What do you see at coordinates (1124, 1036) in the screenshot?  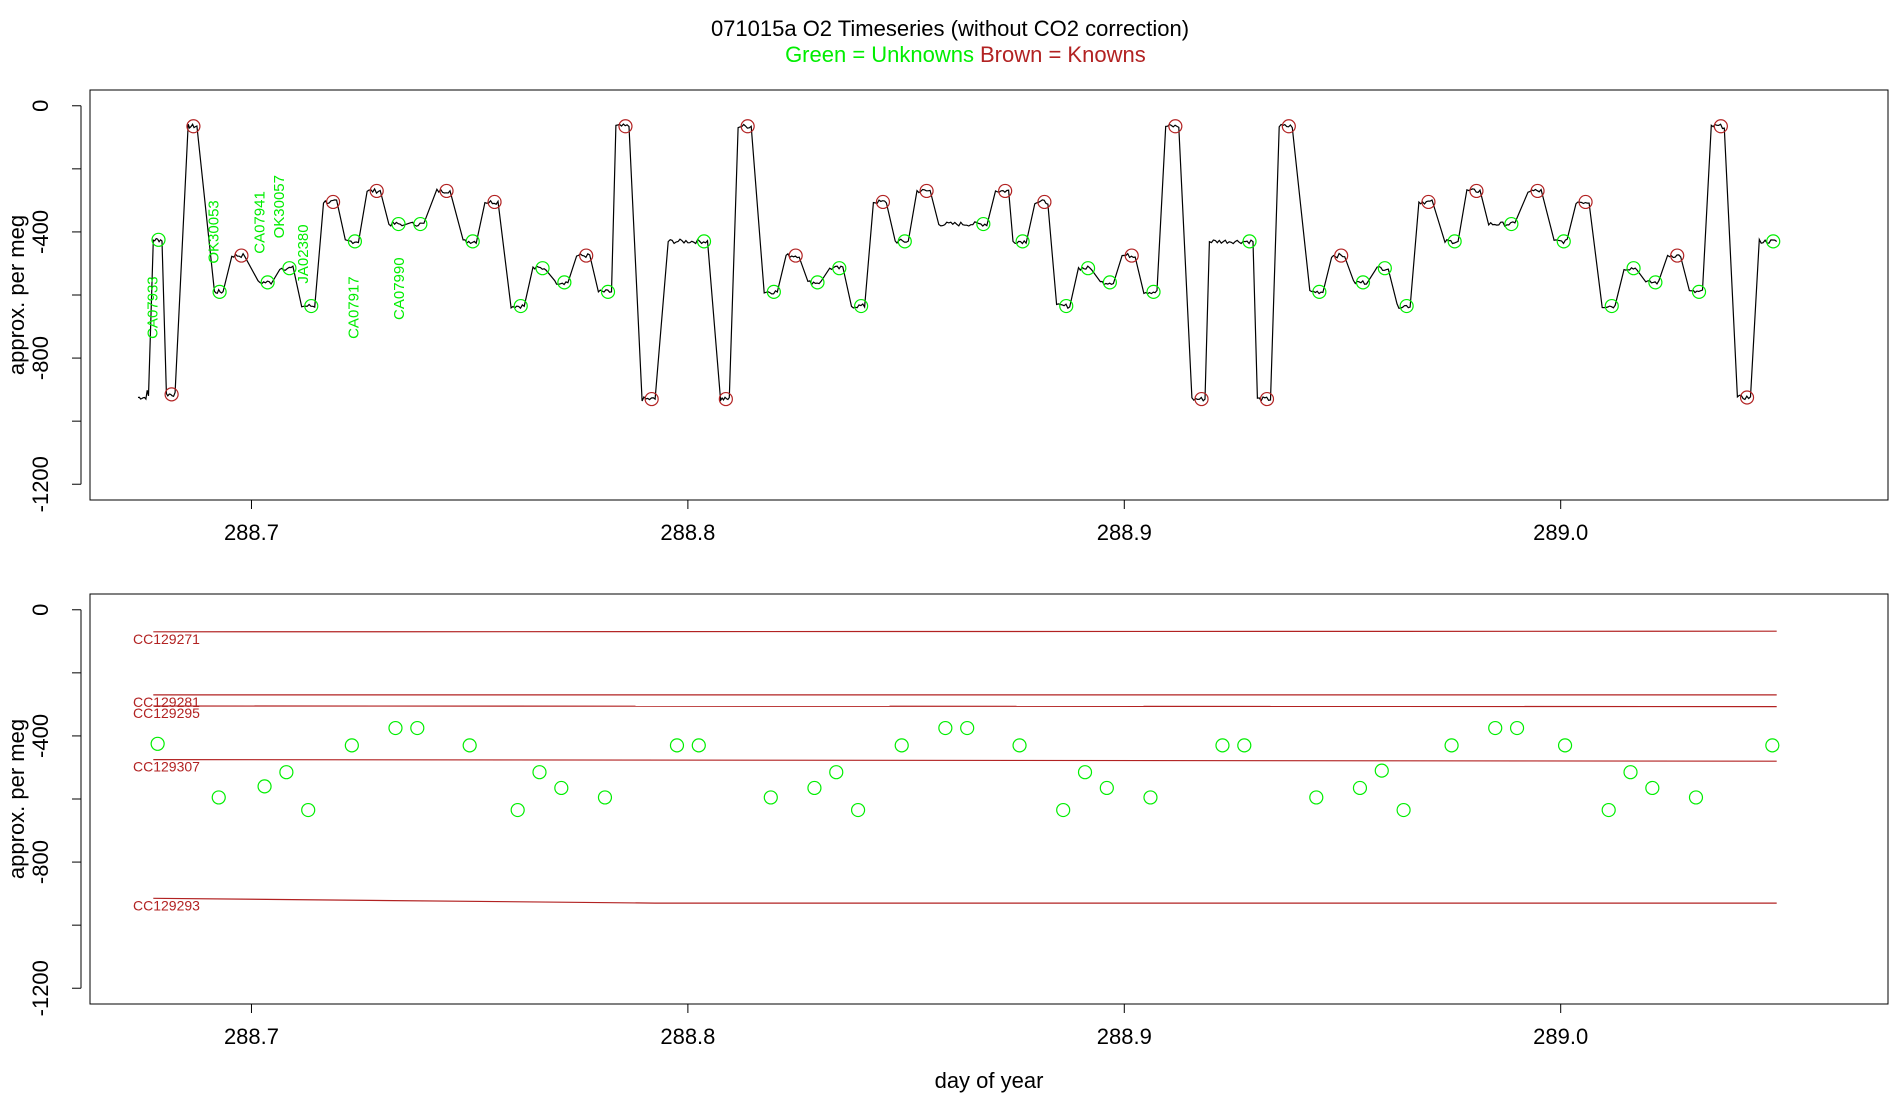 I see `x-tick-label: 288.9` at bounding box center [1124, 1036].